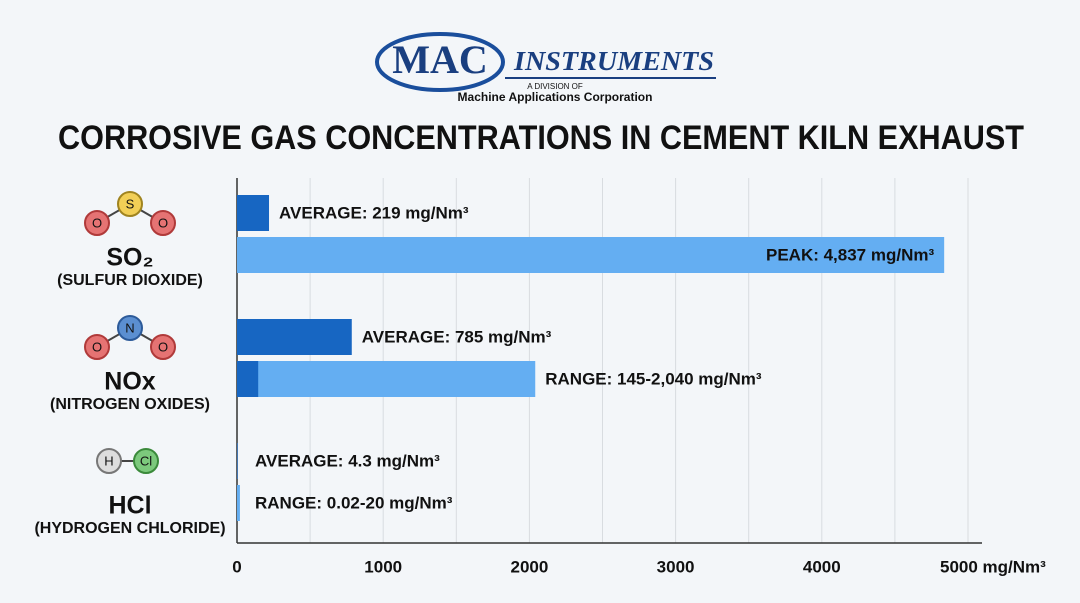 Image resolution: width=1080 pixels, height=603 pixels. Describe the element at coordinates (850, 254) in the screenshot. I see `value-label: PEAK: 4,837 mg/Nm³` at that location.